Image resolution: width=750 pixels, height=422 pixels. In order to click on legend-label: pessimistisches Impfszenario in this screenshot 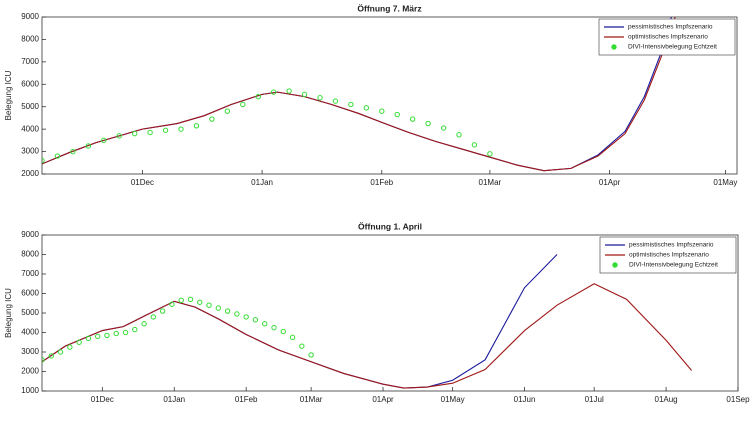, I will do `click(671, 245)`.